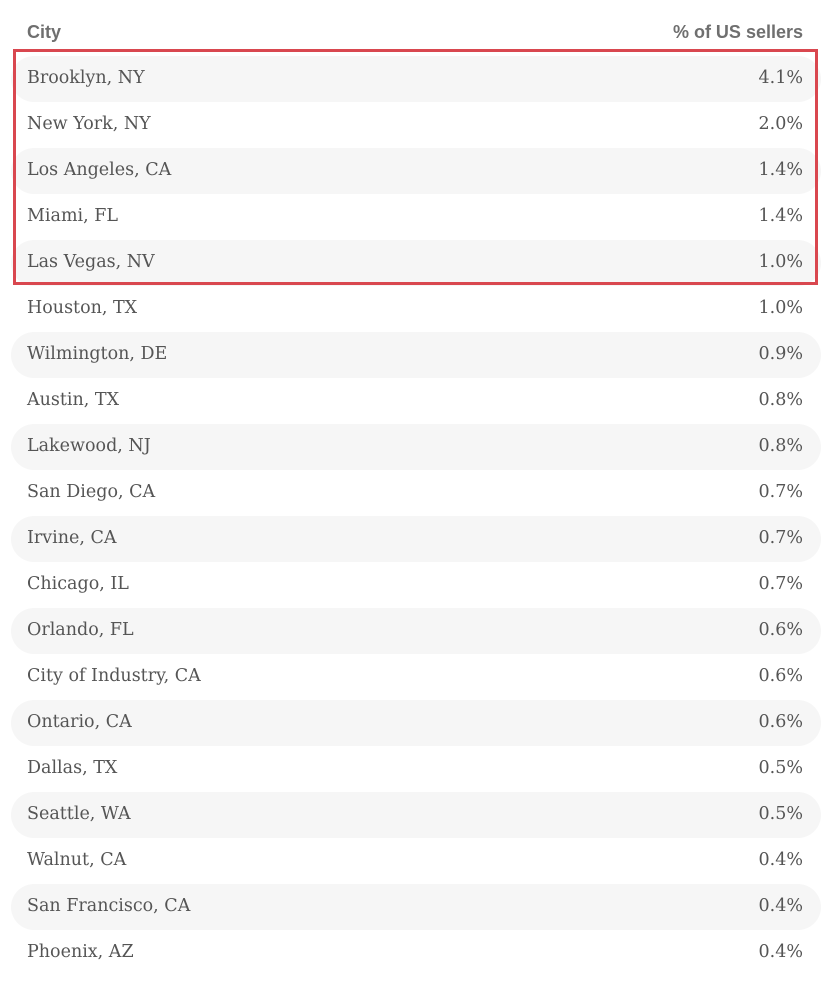 This screenshot has height=996, width=835. What do you see at coordinates (73, 400) in the screenshot?
I see `city-cell: Austin, TX` at bounding box center [73, 400].